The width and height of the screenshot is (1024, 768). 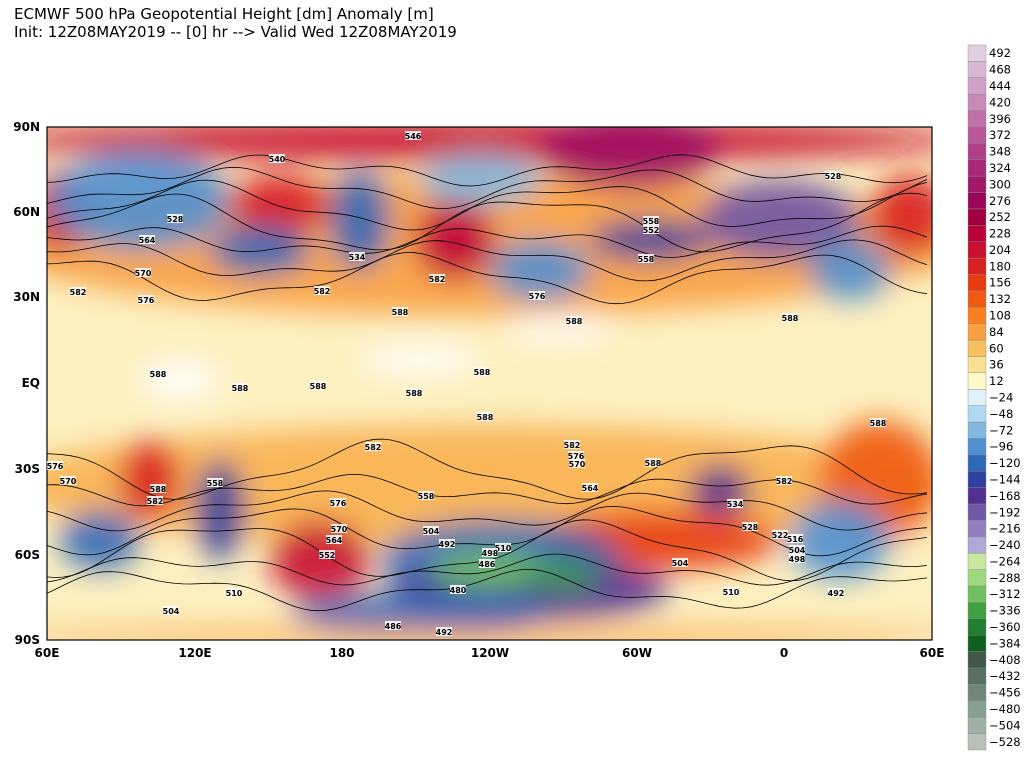 I want to click on colorbar-label: 444, so click(x=1000, y=86).